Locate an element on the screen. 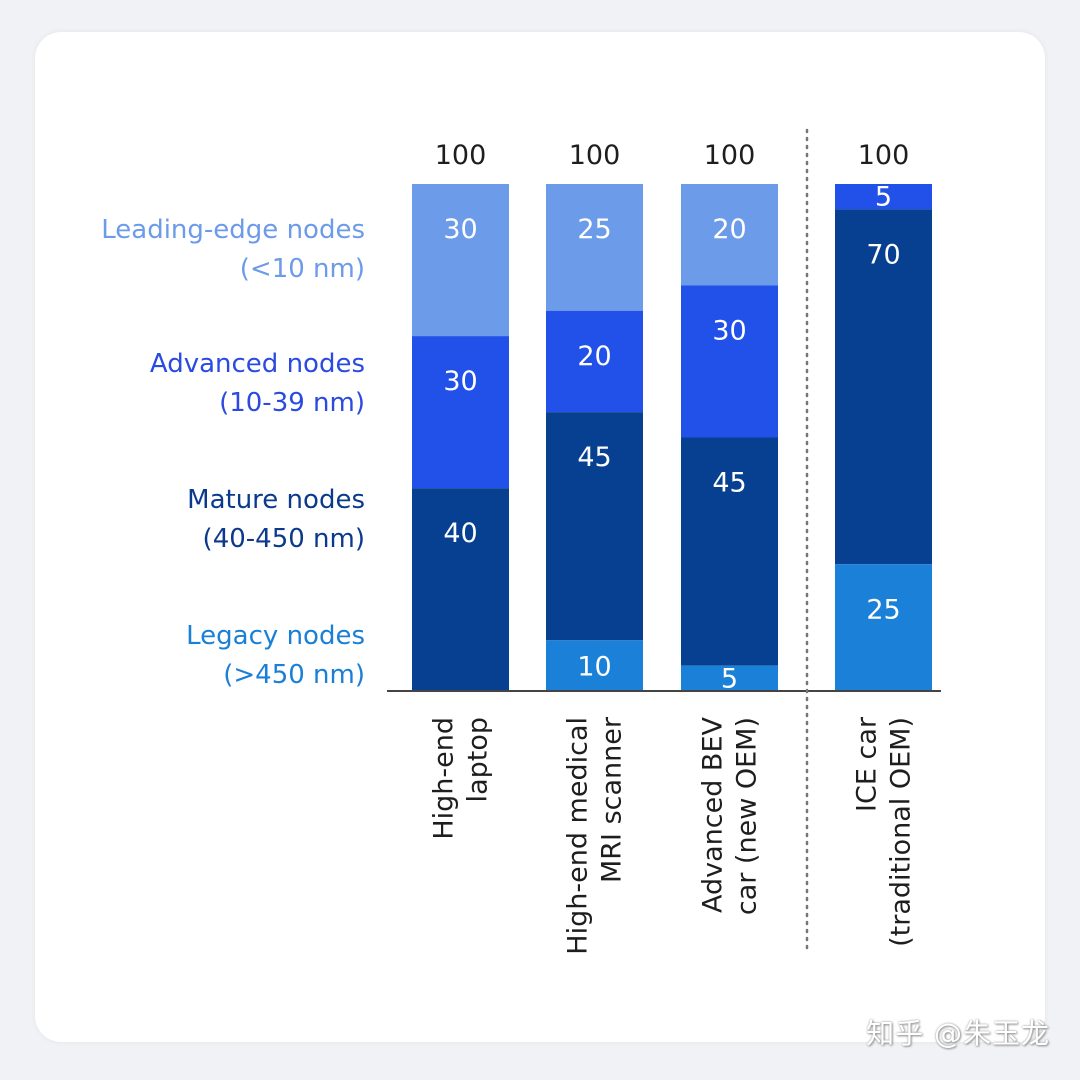 The image size is (1080, 1080). category-label-line: MRI scanner is located at coordinates (612, 799).